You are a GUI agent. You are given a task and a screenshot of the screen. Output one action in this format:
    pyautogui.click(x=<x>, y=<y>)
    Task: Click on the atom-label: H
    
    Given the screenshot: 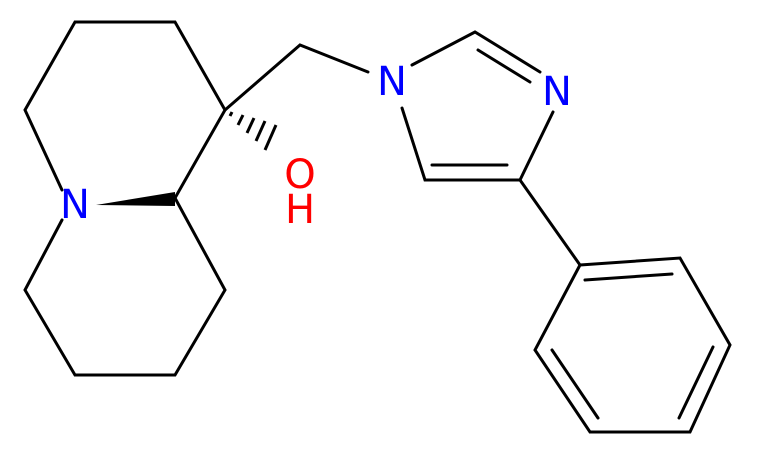 What is the action you would take?
    pyautogui.click(x=300, y=210)
    